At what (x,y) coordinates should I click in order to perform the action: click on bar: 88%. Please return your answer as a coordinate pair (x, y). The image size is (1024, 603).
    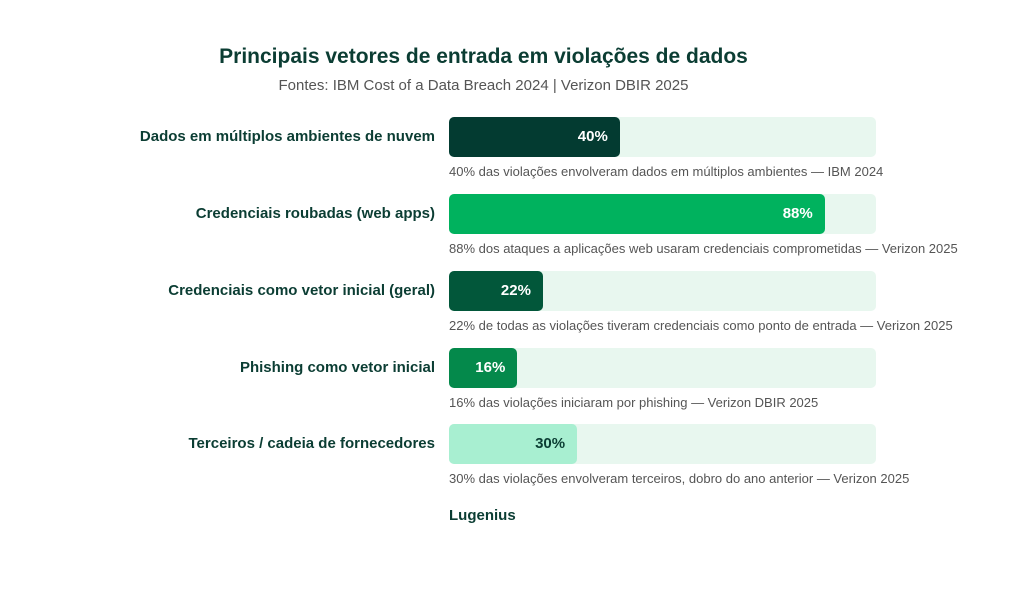
    Looking at the image, I should click on (637, 214).